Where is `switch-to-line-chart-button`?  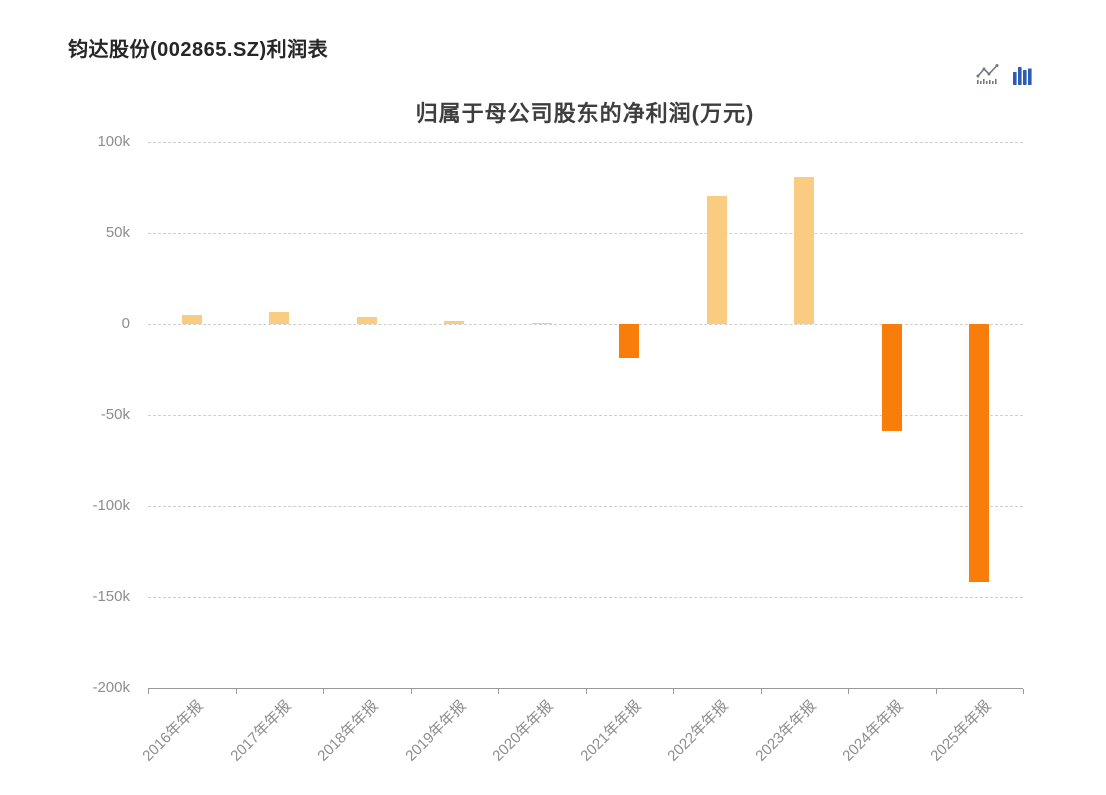 switch-to-line-chart-button is located at coordinates (987, 74).